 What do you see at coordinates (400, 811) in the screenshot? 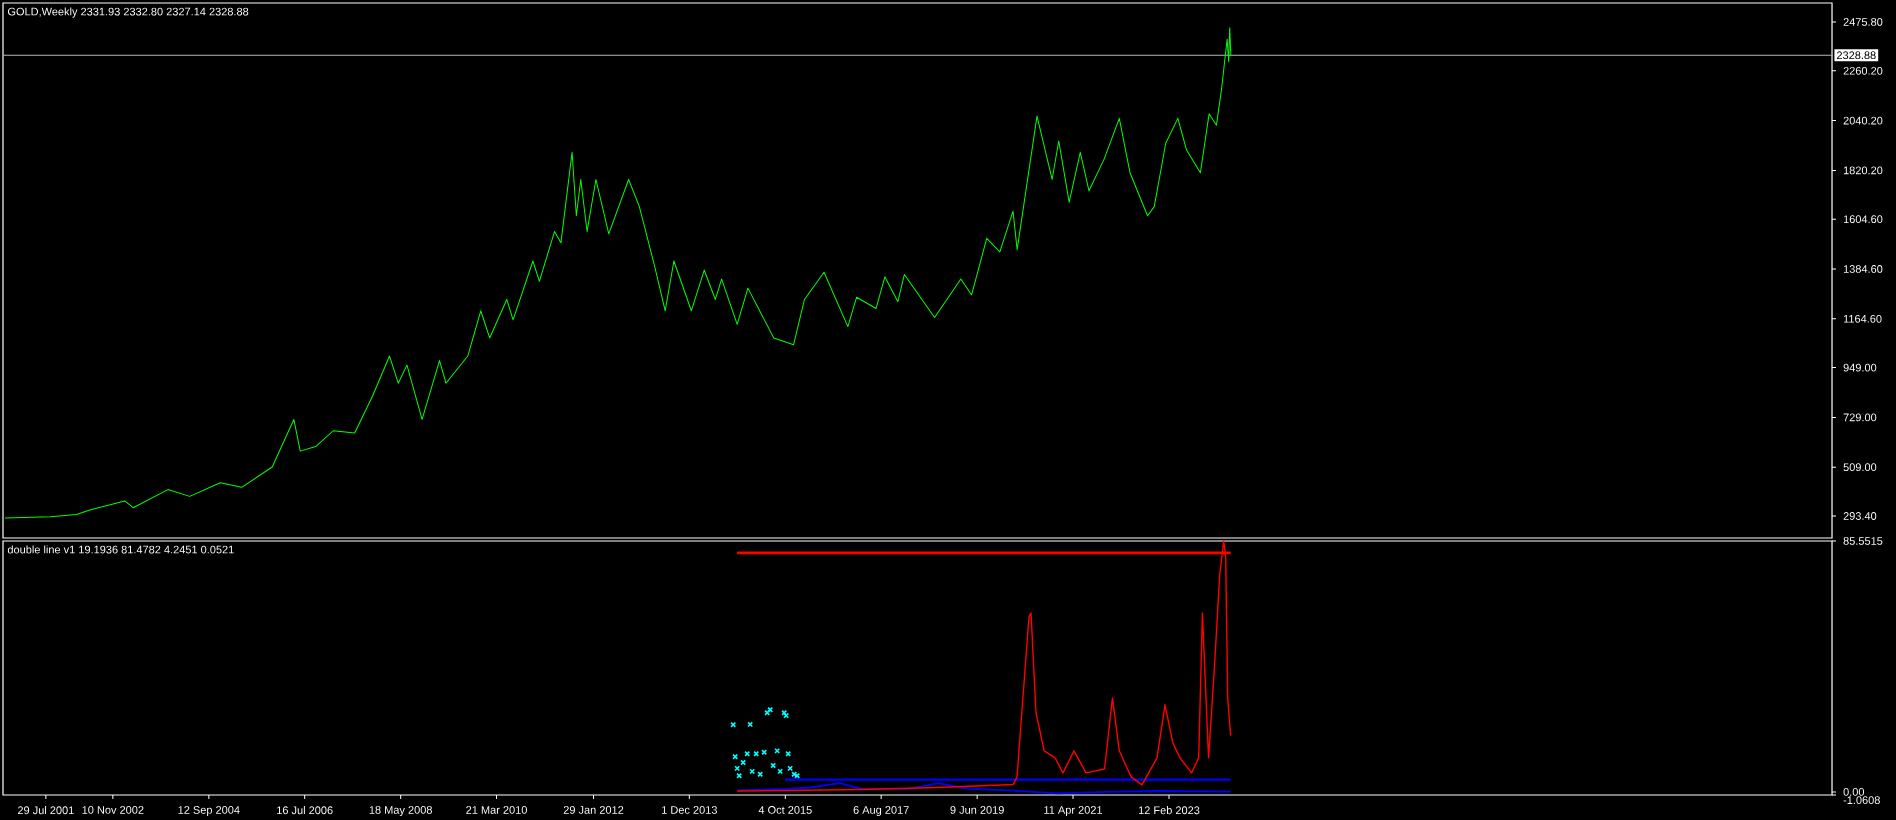
I see `x-tick-label: 18 May 2008` at bounding box center [400, 811].